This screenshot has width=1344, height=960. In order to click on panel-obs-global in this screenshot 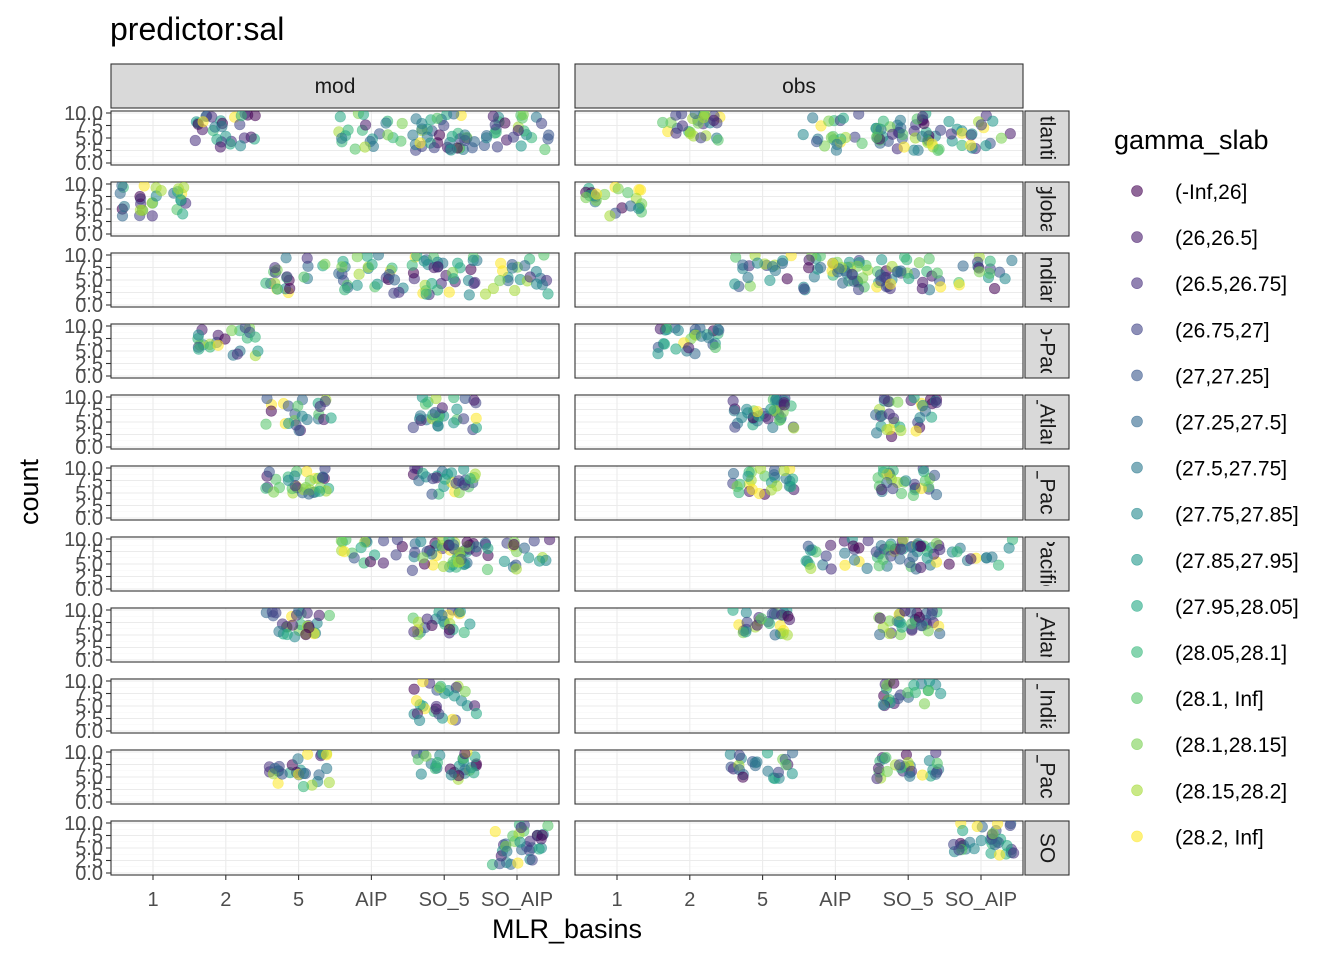, I will do `click(799, 209)`.